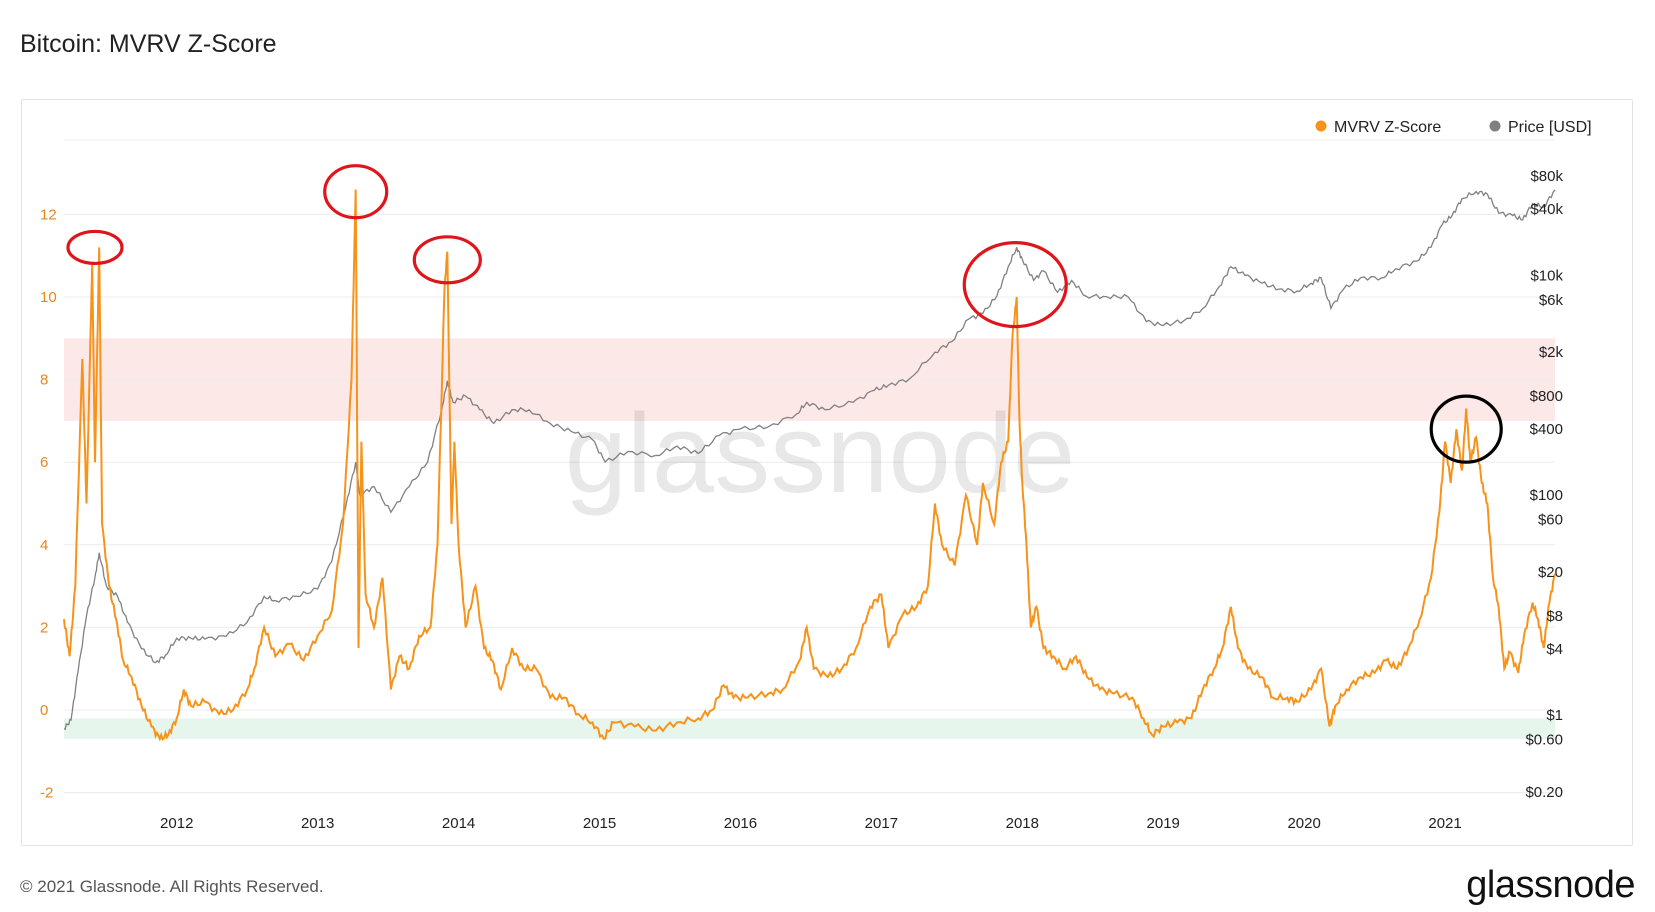  I want to click on copyright-text: © 2021 Glassnode. All Rights Reserved., so click(172, 886).